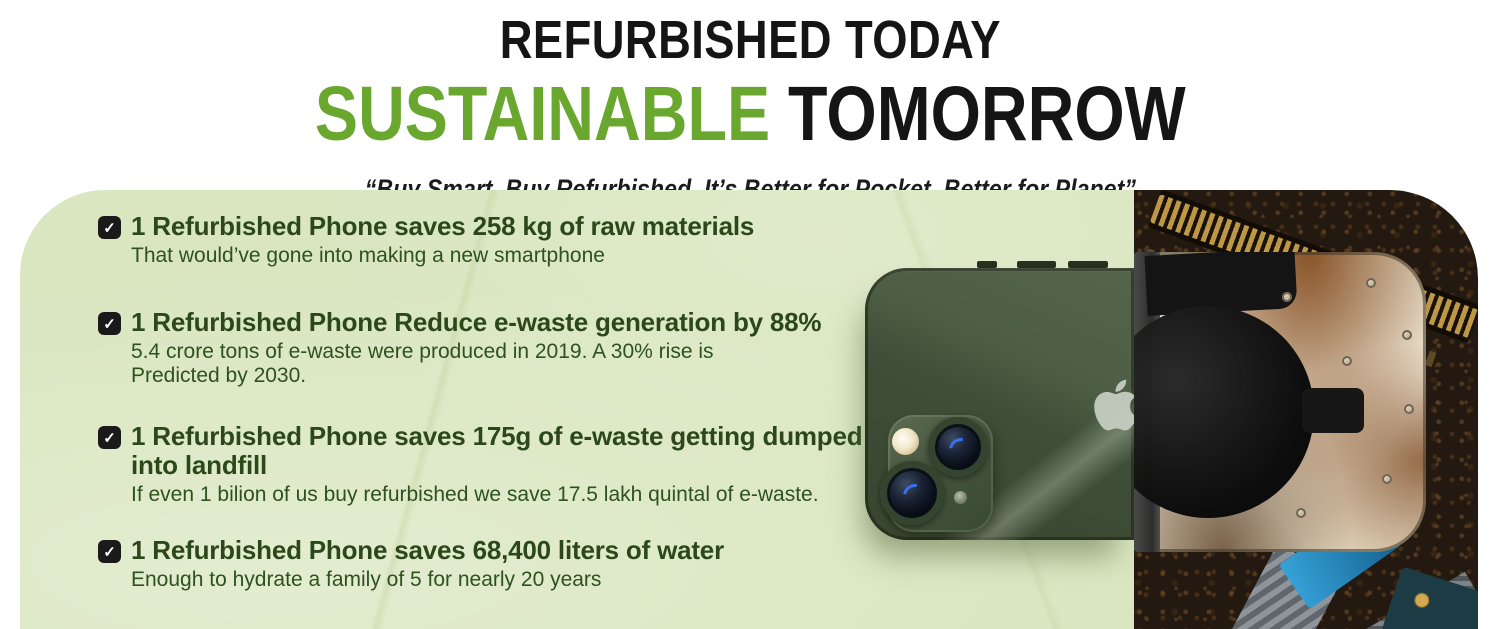  What do you see at coordinates (750, 40) in the screenshot?
I see `headline-line1-text: REFURBISHED TODAY` at bounding box center [750, 40].